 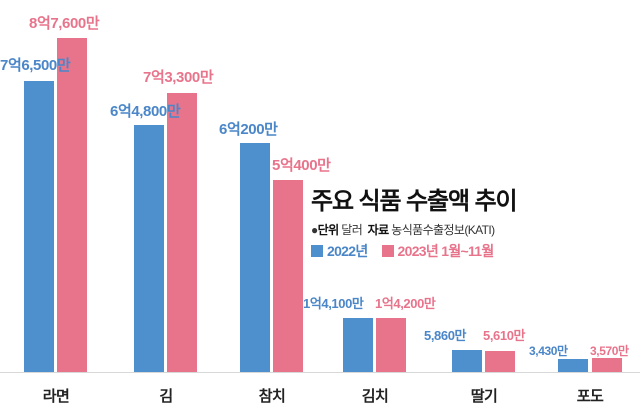 What do you see at coordinates (405, 303) in the screenshot?
I see `value-label-2023-김치: 1억4,200만` at bounding box center [405, 303].